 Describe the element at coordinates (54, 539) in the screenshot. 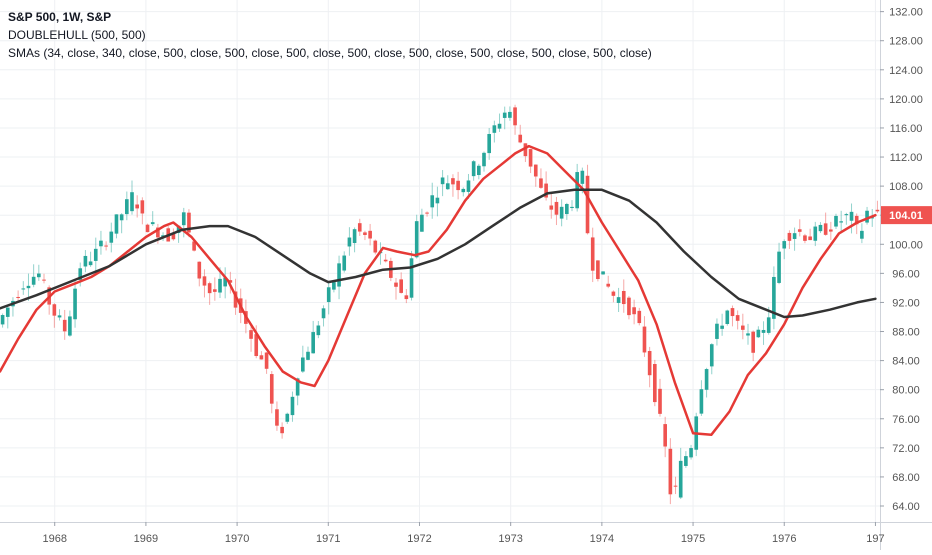

I see `x-tick-label: 1968` at that location.